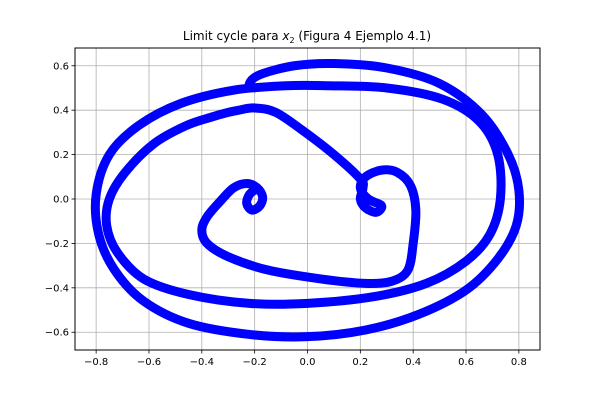 Image resolution: width=600 pixels, height=400 pixels. What do you see at coordinates (466, 362) in the screenshot?
I see `x-tick-label: 0.6` at bounding box center [466, 362].